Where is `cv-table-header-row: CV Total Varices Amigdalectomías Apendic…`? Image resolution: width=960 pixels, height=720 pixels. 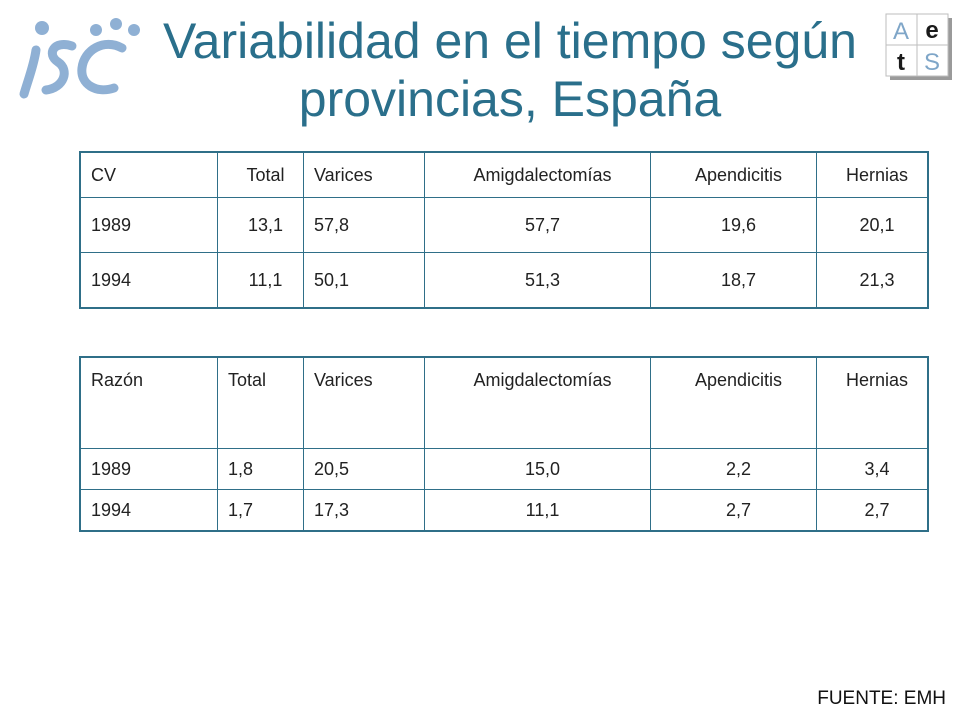
cv-table-header-row: CV Total Varices Amigdalectomías Apendic… is located at coordinates (504, 174).